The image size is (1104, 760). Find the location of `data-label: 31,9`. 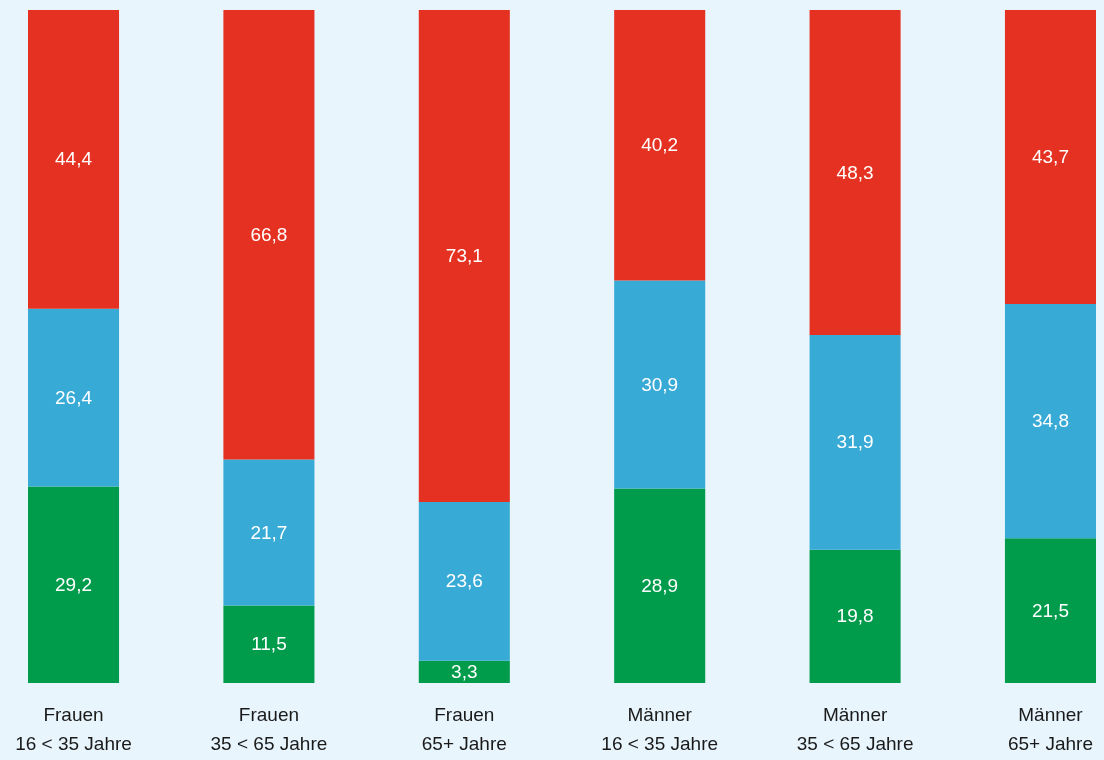

data-label: 31,9 is located at coordinates (855, 442).